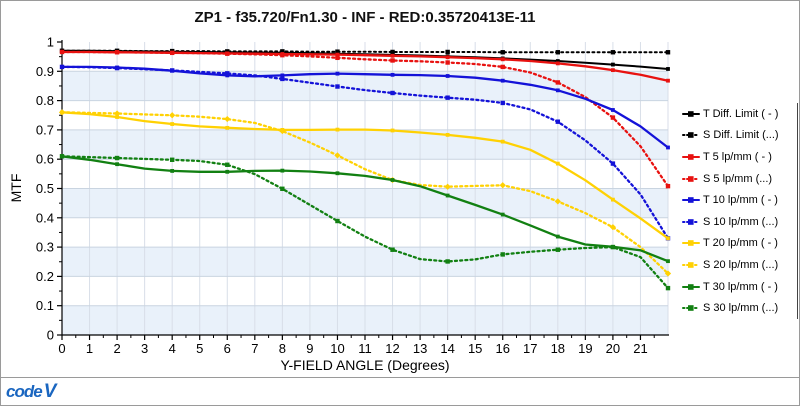 The height and width of the screenshot is (406, 800). What do you see at coordinates (741, 308) in the screenshot?
I see `legend-label: S 30 lp/mm (...)` at bounding box center [741, 308].